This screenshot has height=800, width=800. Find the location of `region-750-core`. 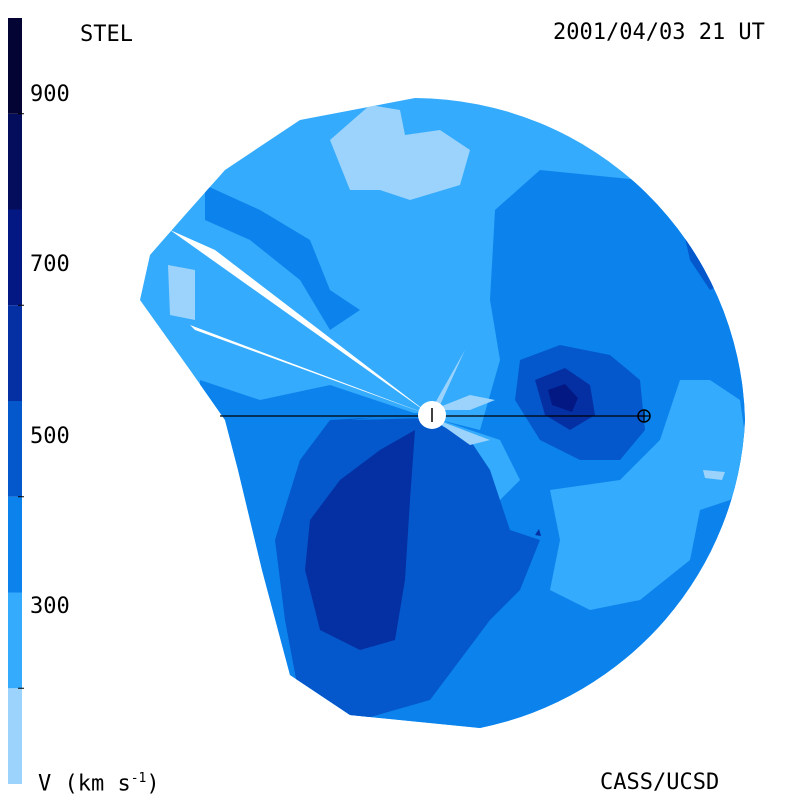

region-750-core is located at coordinates (563, 398).